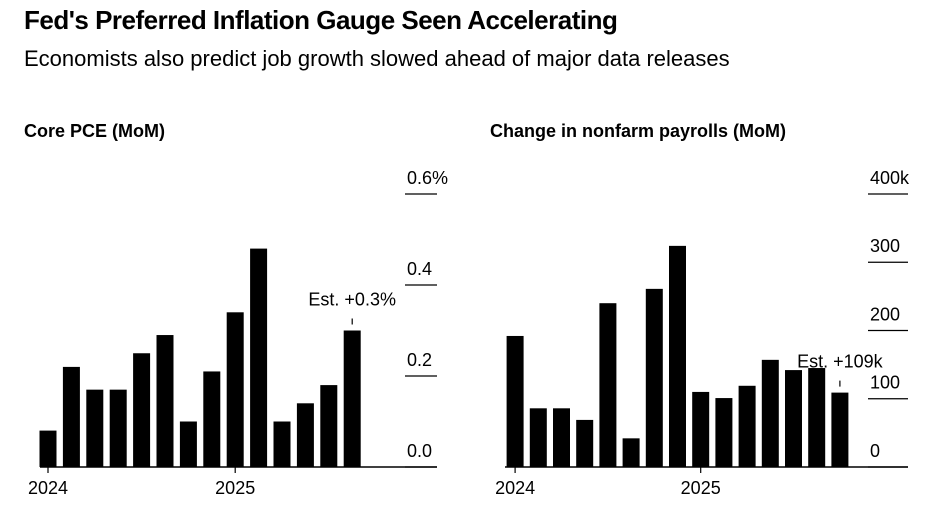  I want to click on y-tick-label: 0.0, so click(419, 451).